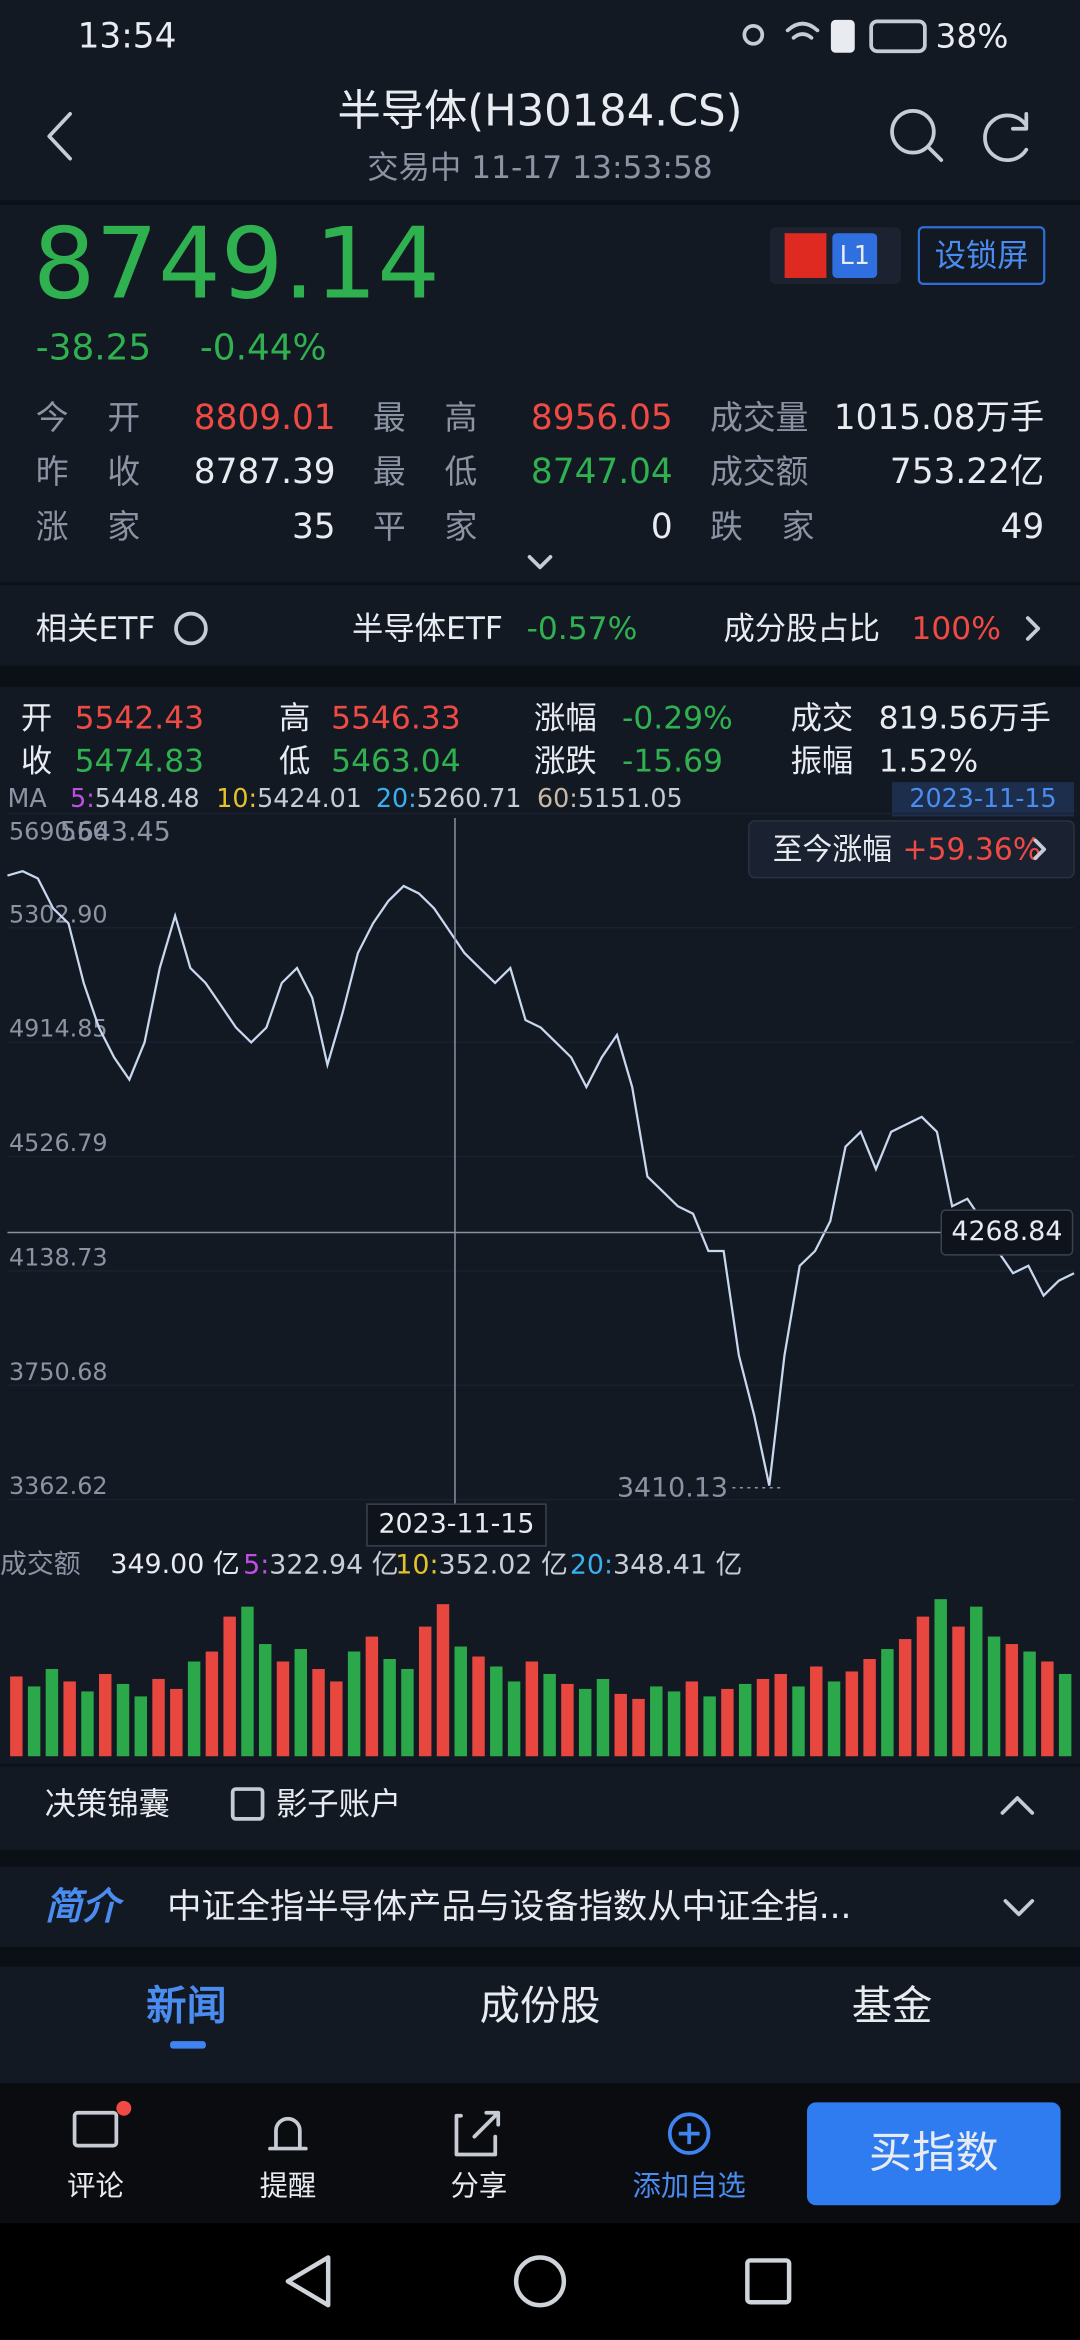 The image size is (1080, 2340). Describe the element at coordinates (540, 1957) in the screenshot. I see `section-gap` at that location.